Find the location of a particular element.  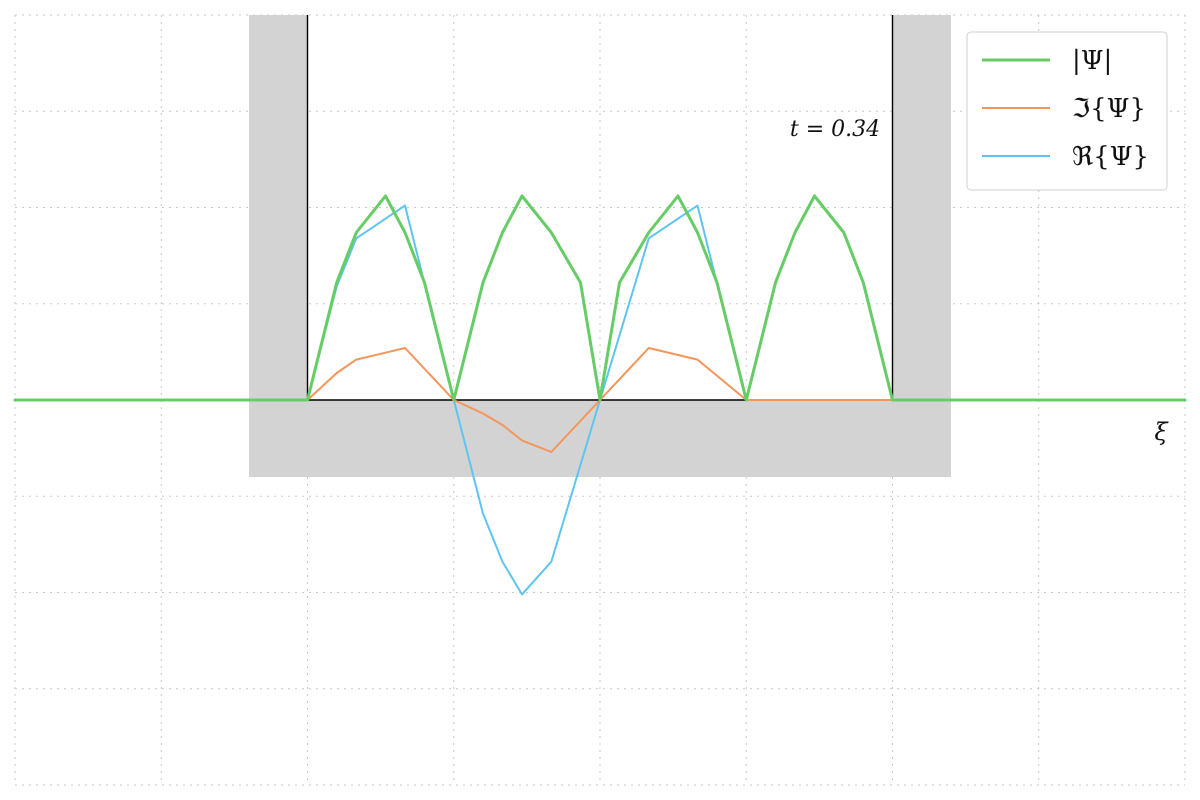

legend-frame is located at coordinates (1067, 111).